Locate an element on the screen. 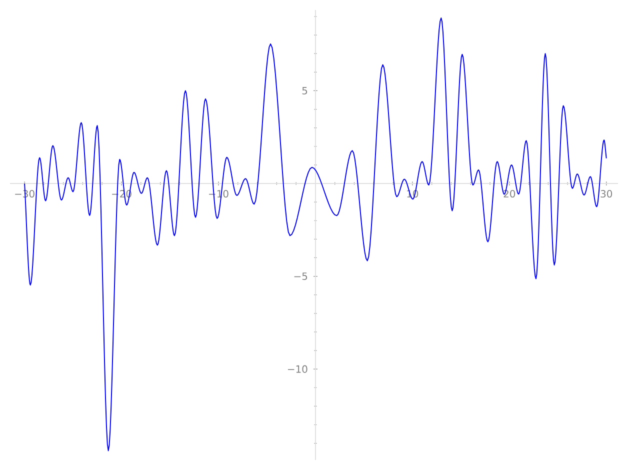 This screenshot has height=470, width=627. y-tick-label: −5 is located at coordinates (301, 276).